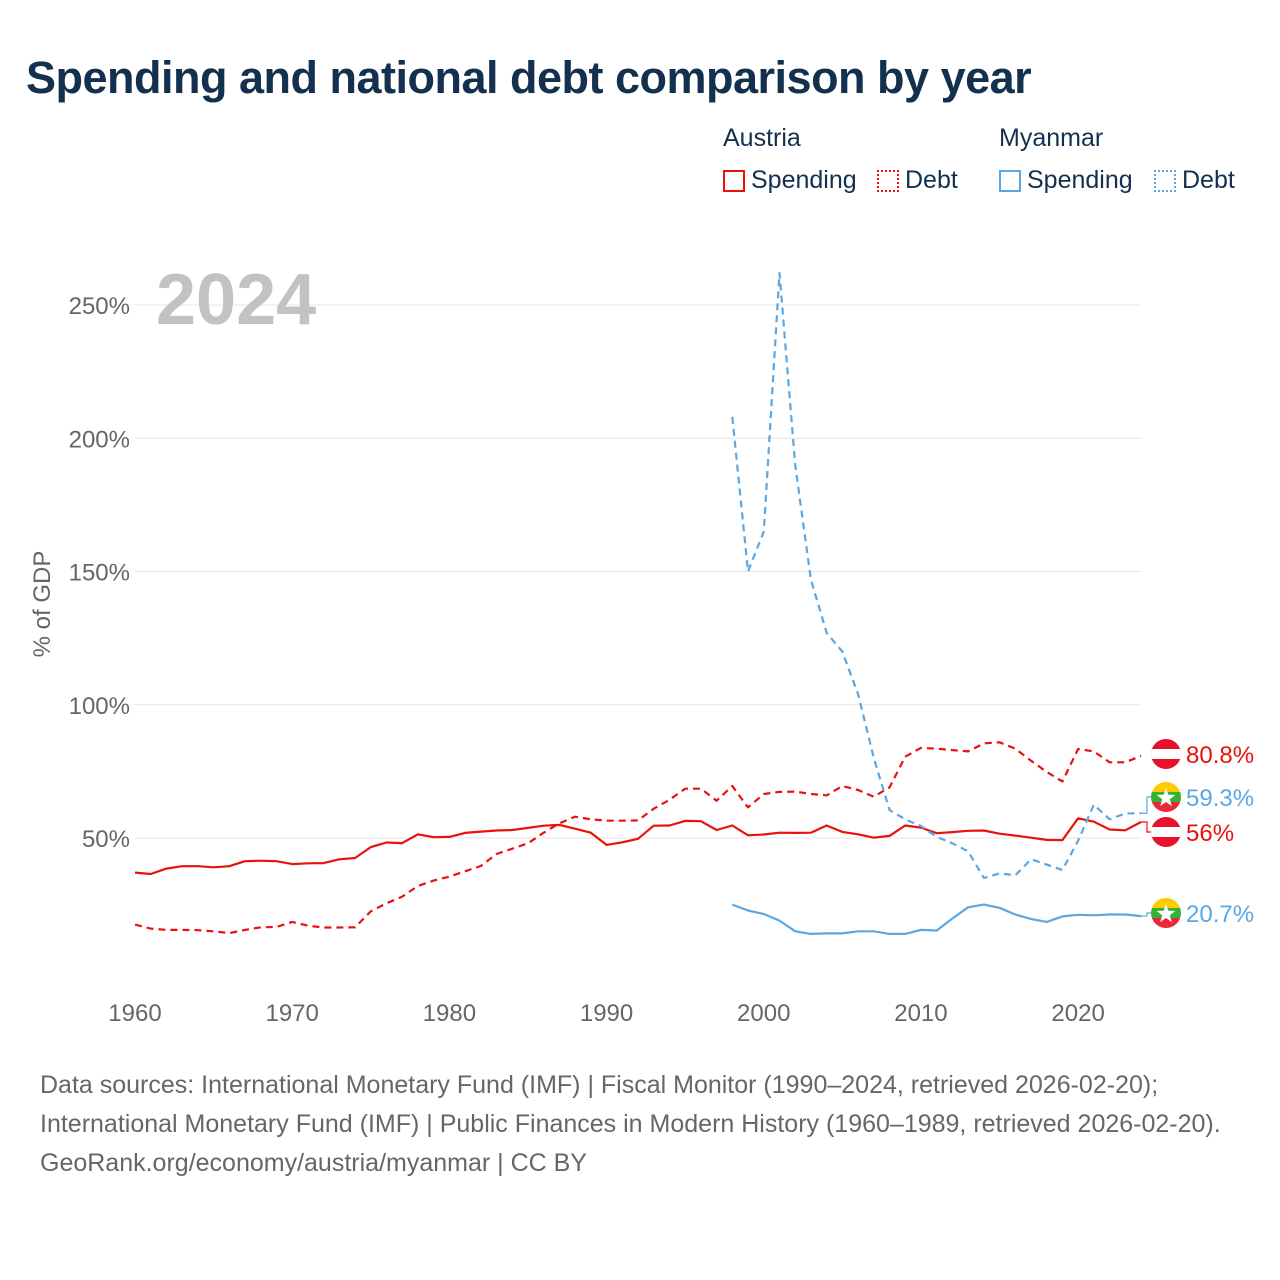 The height and width of the screenshot is (1280, 1280). I want to click on series-line-austria-debt, so click(638, 838).